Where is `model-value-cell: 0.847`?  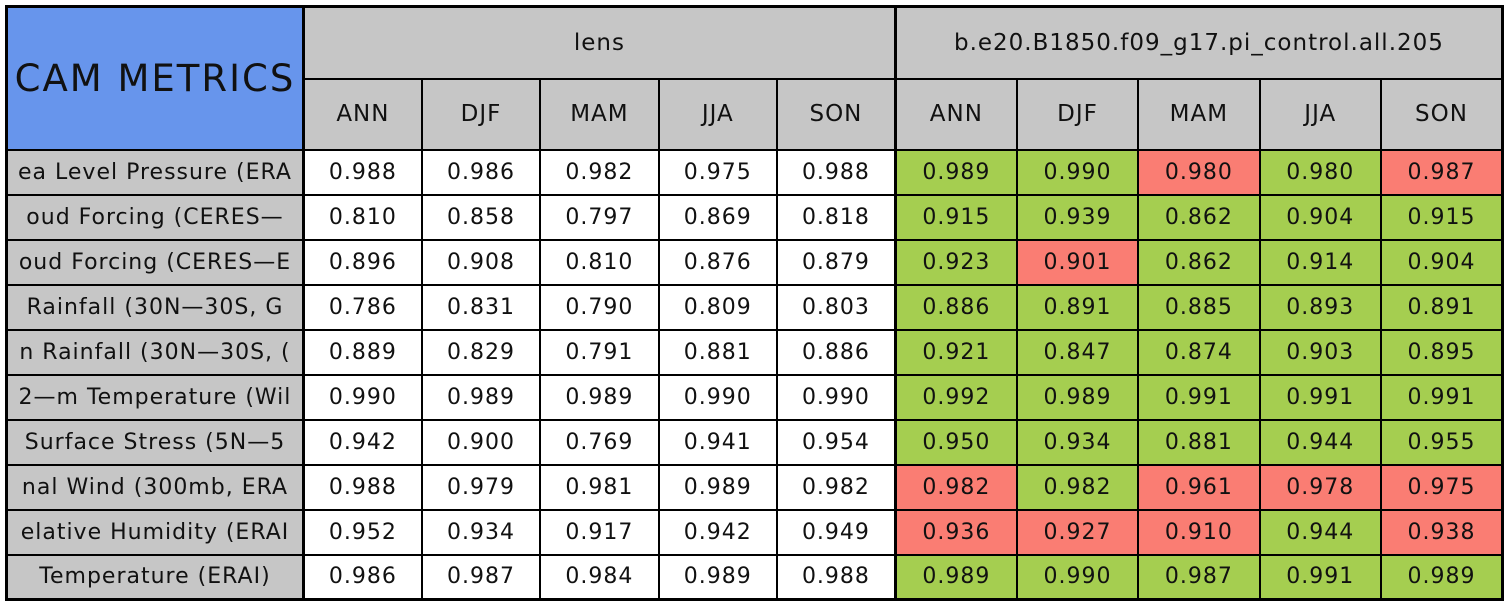
model-value-cell: 0.847 is located at coordinates (1077, 352).